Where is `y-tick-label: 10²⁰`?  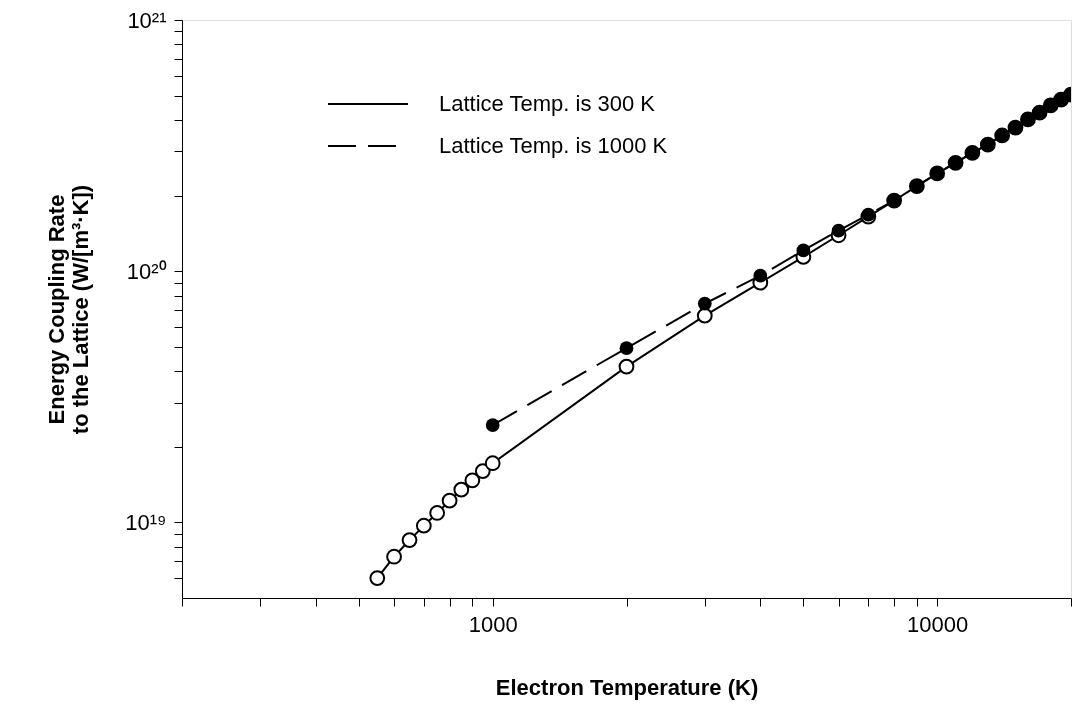 y-tick-label: 10²⁰ is located at coordinates (146, 271).